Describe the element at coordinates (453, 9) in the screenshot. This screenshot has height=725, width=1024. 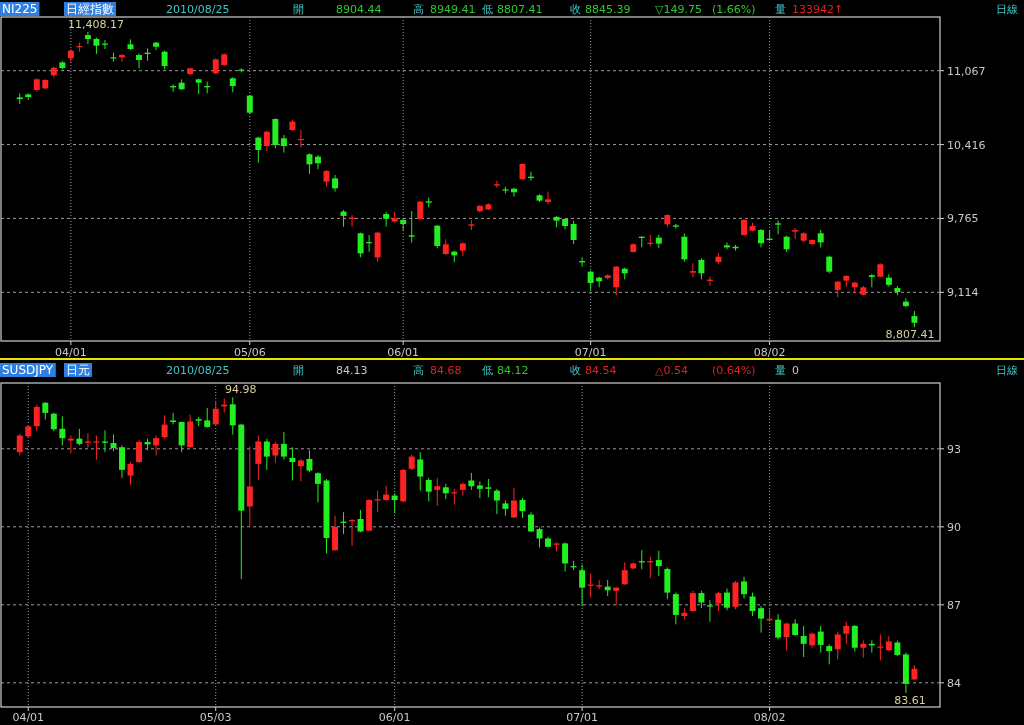
I see `text: 8949.41` at that location.